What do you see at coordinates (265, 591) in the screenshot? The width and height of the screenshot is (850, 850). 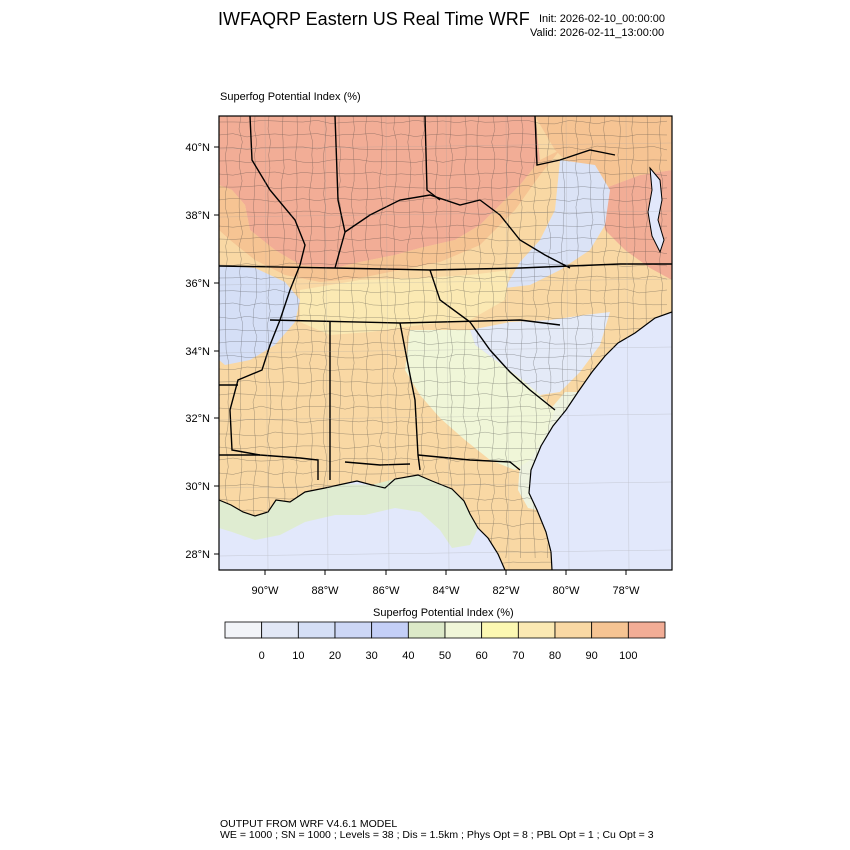 I see `lon-label: 90°W` at bounding box center [265, 591].